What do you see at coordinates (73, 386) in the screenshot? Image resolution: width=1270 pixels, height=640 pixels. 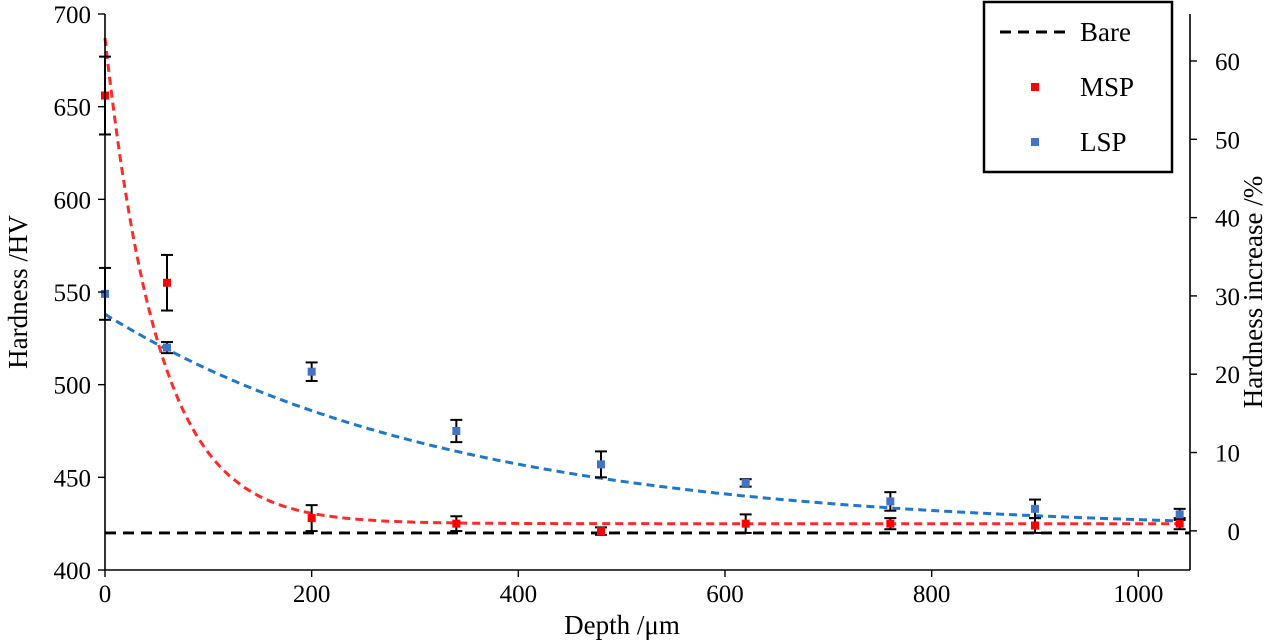 I see `y-tick-label: 500` at bounding box center [73, 386].